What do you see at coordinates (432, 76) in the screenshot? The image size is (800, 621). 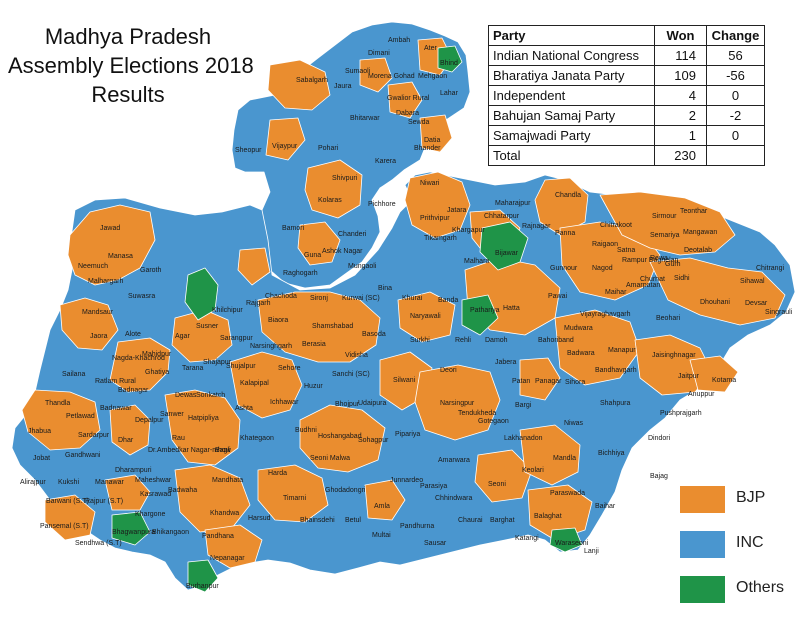 I see `label-mehgaon: Mehgaon` at bounding box center [432, 76].